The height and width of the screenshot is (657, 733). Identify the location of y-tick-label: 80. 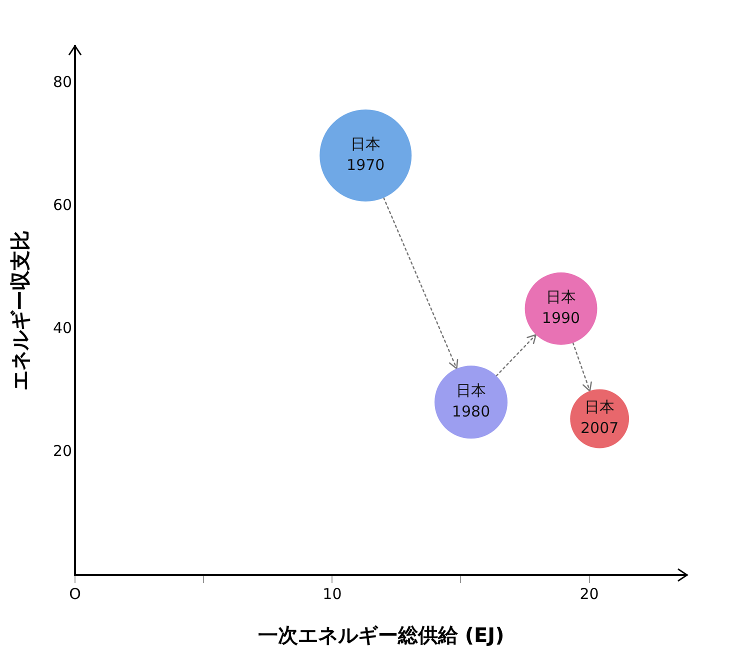
(62, 81).